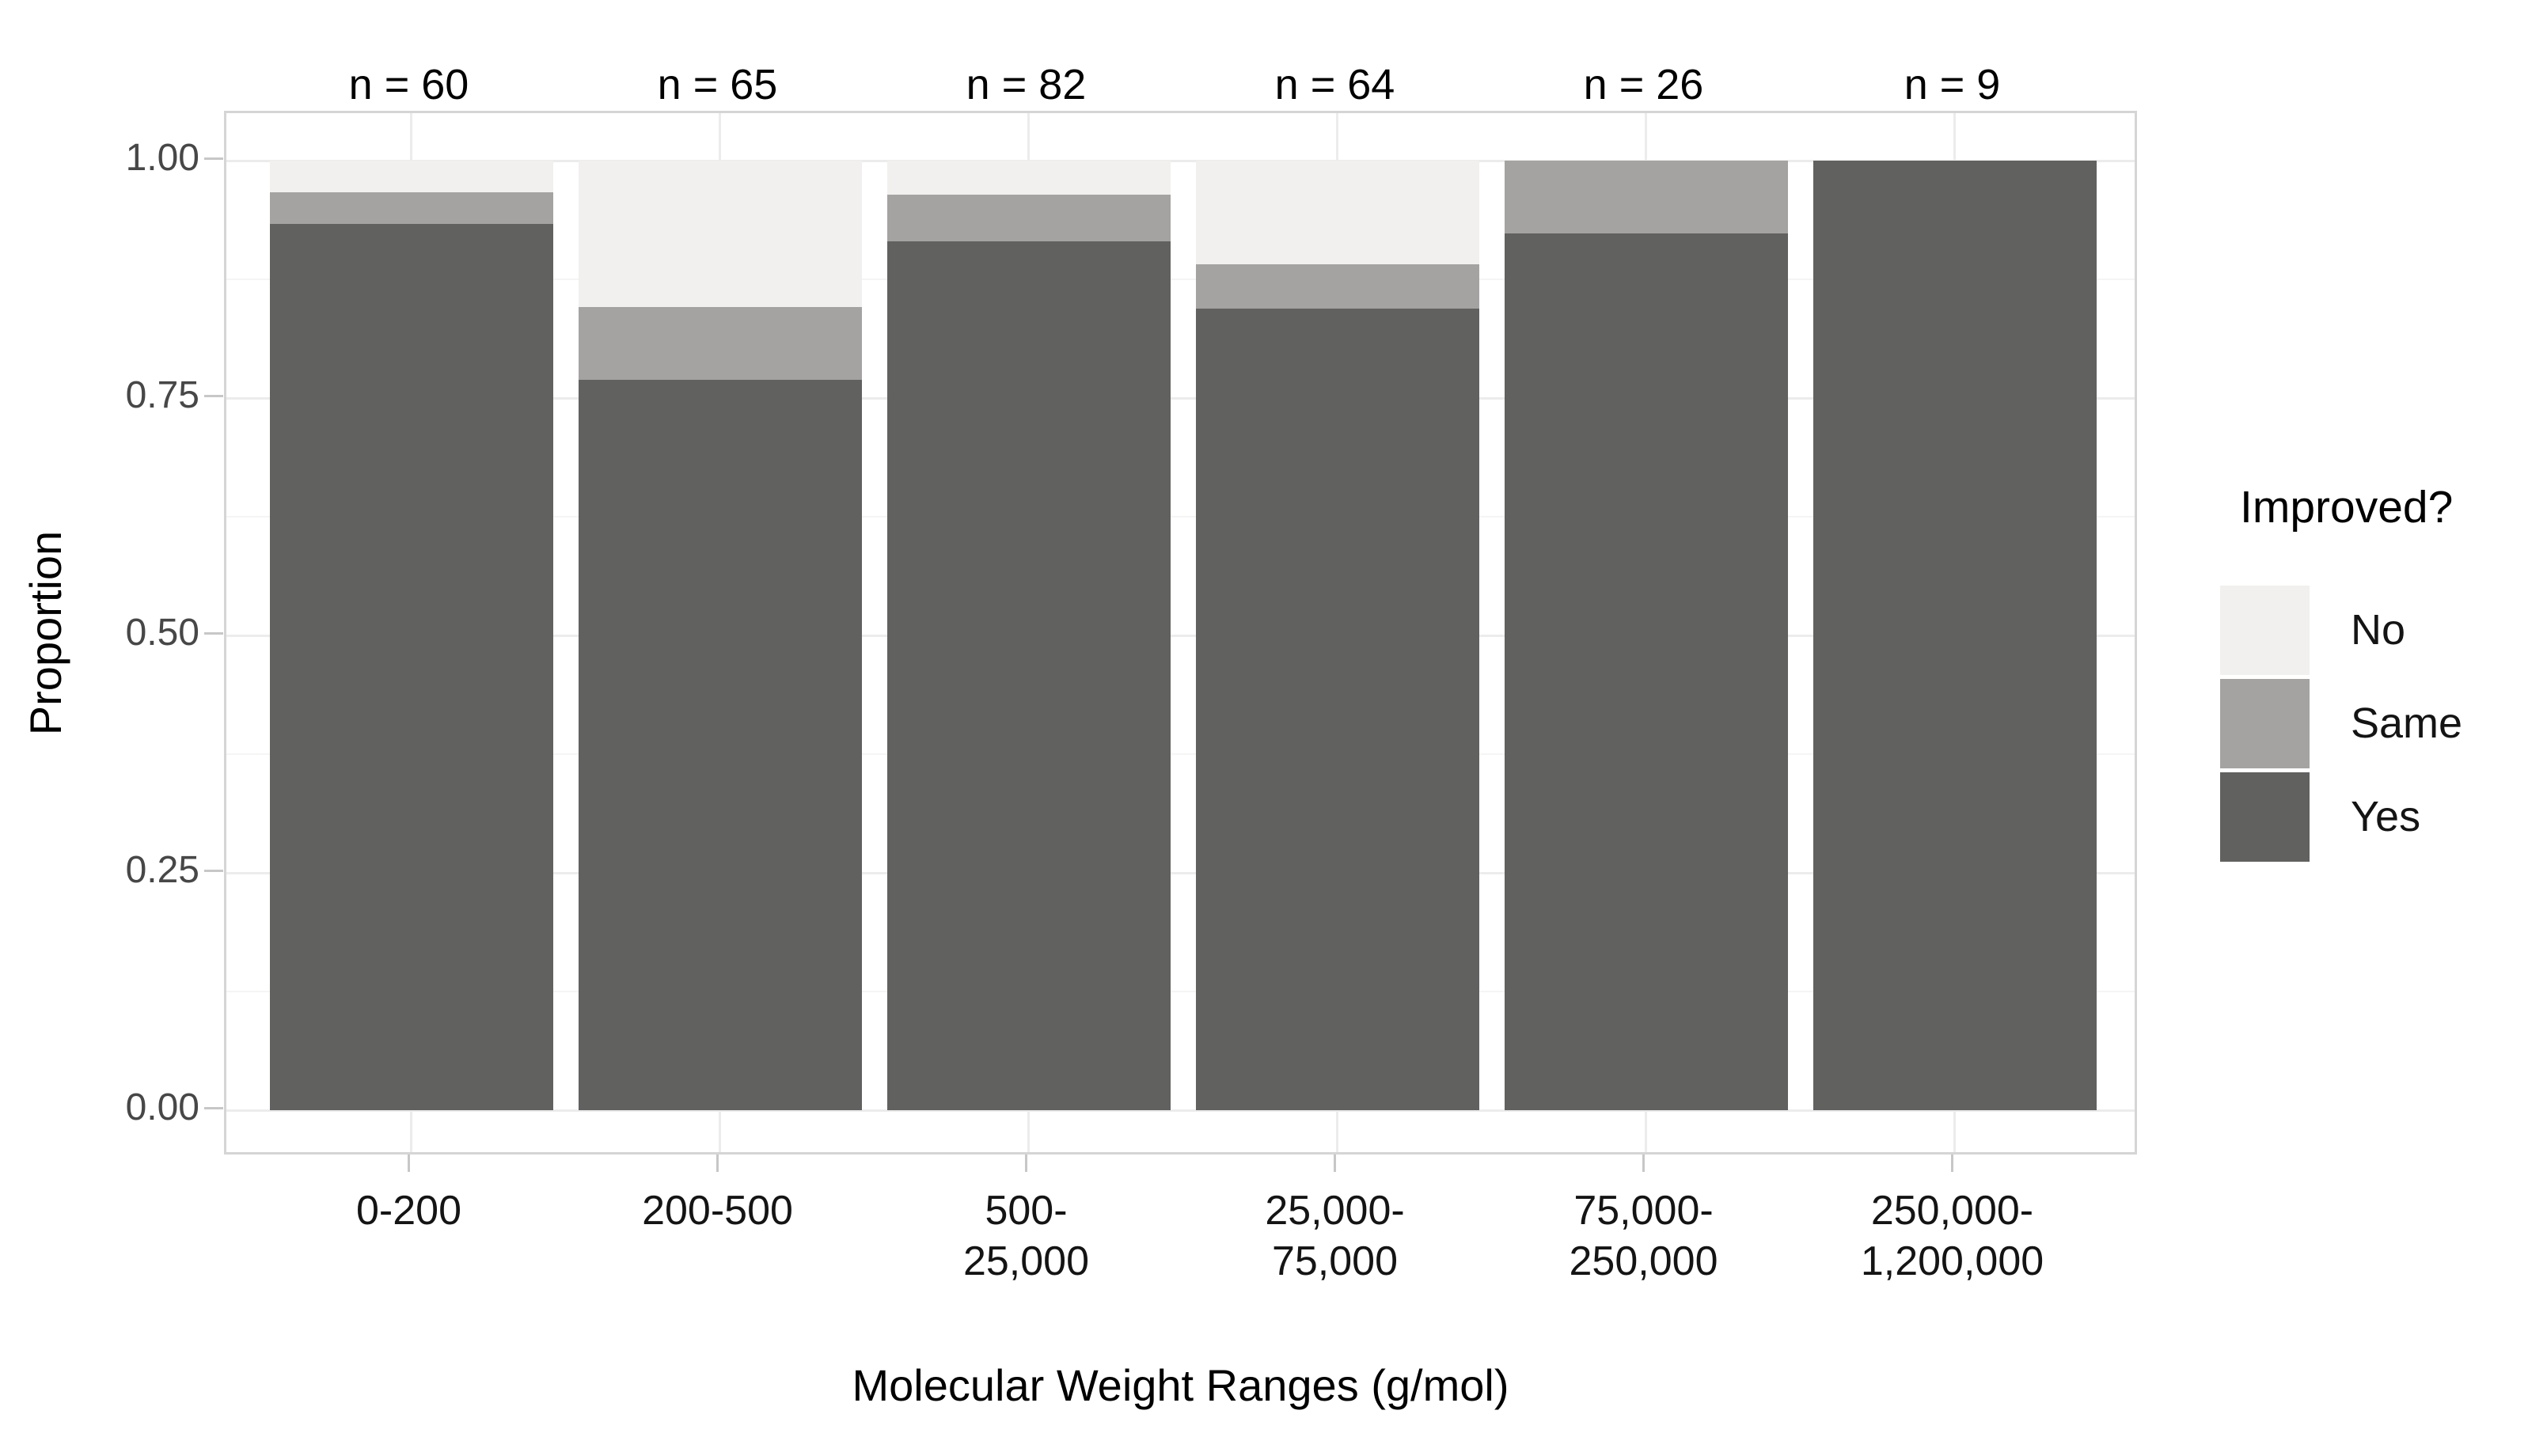 The height and width of the screenshot is (1456, 2528). What do you see at coordinates (2347, 507) in the screenshot?
I see `legend-title: Improved?` at bounding box center [2347, 507].